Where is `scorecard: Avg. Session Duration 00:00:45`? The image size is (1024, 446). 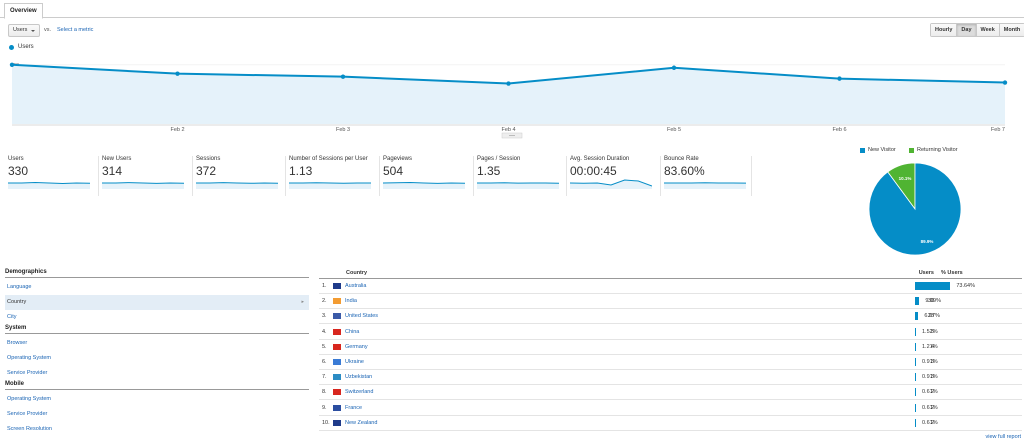
scorecard: Avg. Session Duration 00:00:45 is located at coordinates (616, 176).